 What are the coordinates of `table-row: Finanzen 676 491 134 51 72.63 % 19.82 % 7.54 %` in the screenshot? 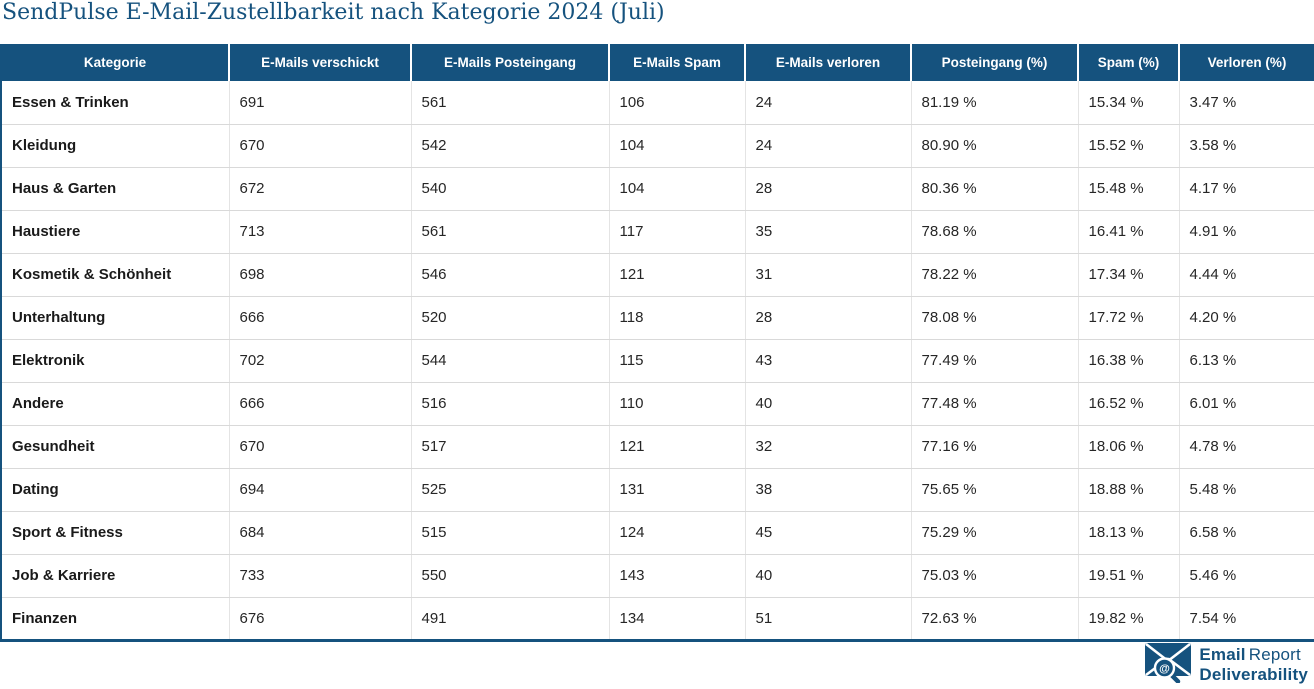 It's located at (657, 619).